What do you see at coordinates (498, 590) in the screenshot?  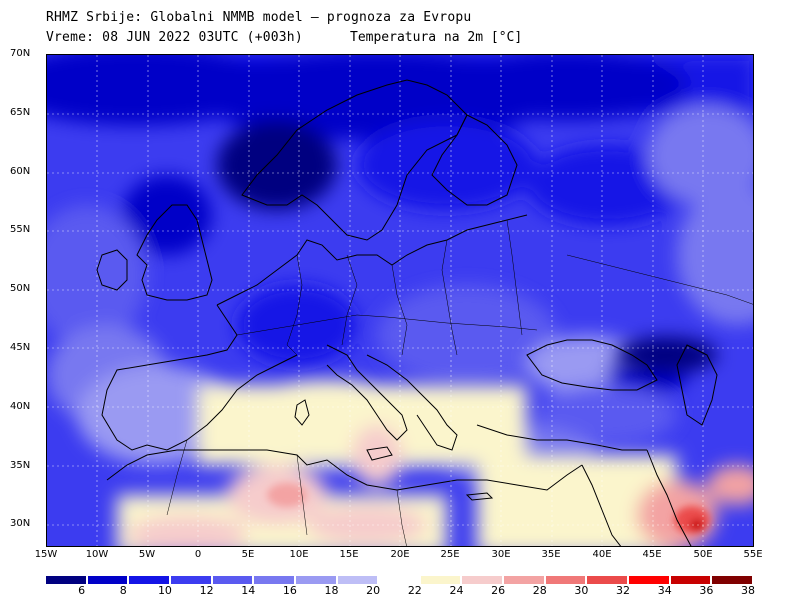 I see `colorbar-tick-label: 26` at bounding box center [498, 590].